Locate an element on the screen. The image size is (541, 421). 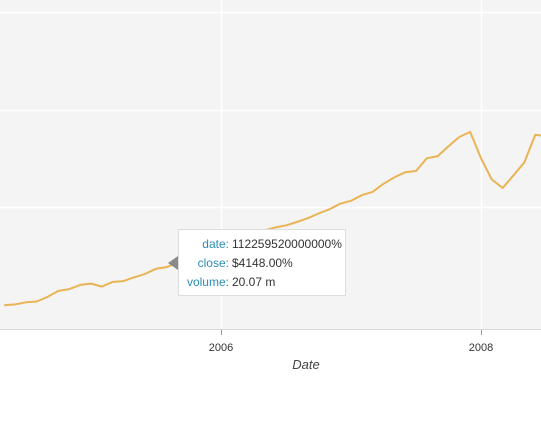
tooltip-row-volume: volume: 20.07 m is located at coordinates (262, 282).